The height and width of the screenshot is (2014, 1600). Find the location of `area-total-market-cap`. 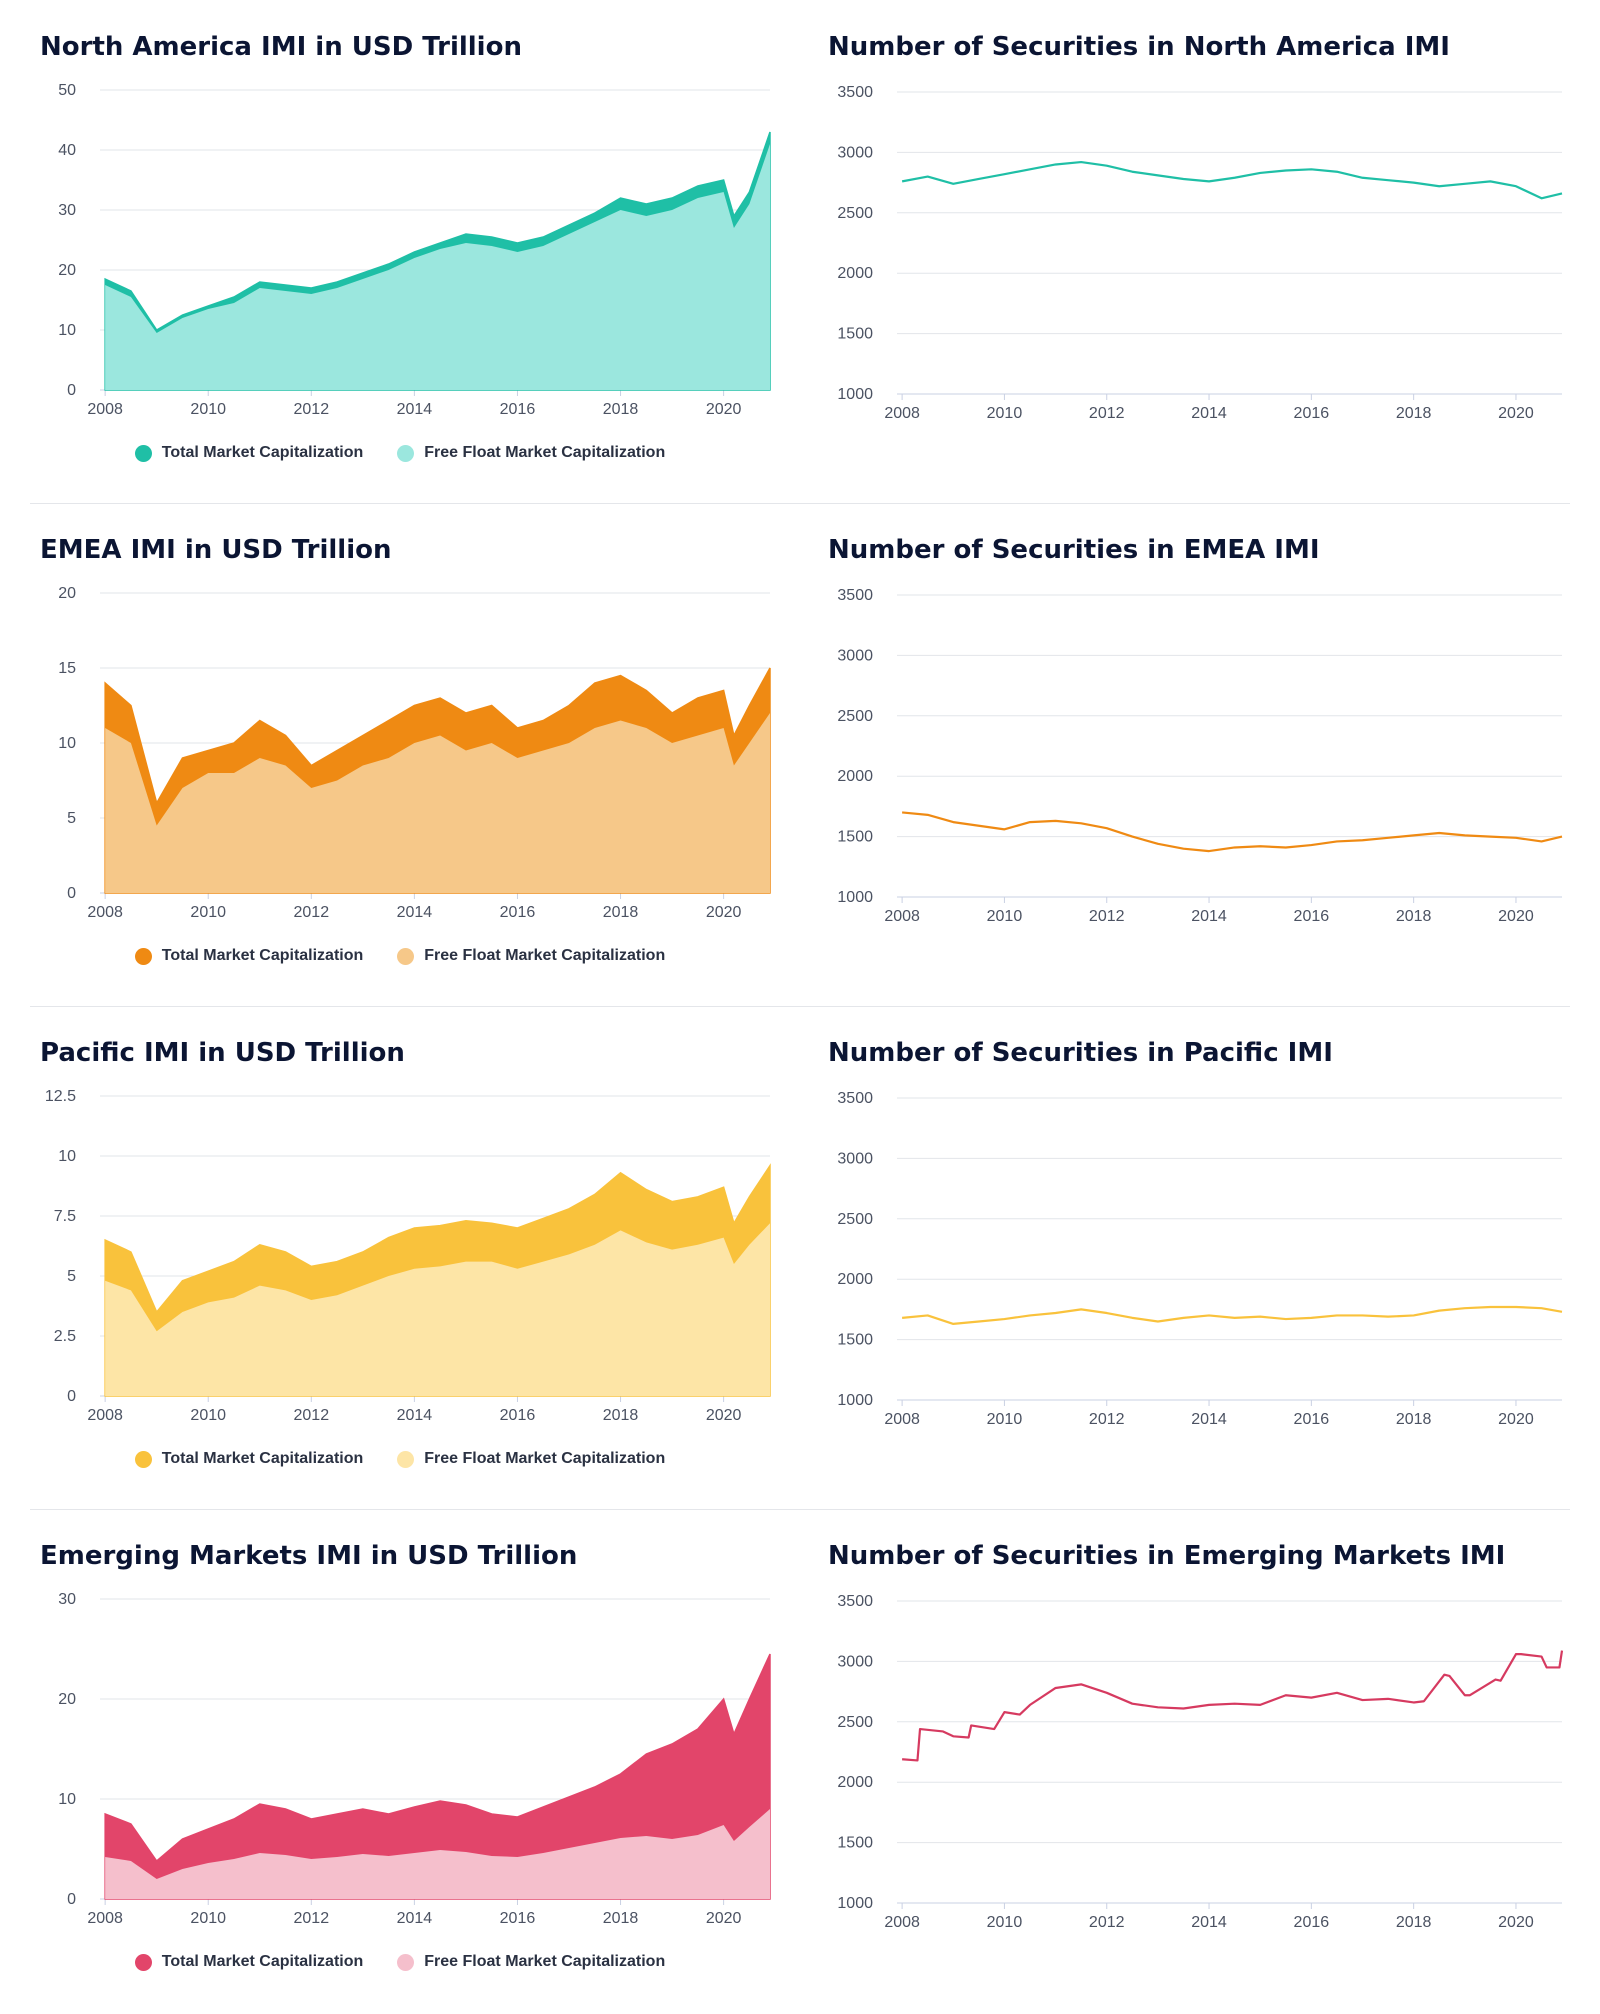

area-total-market-cap is located at coordinates (437, 1776).